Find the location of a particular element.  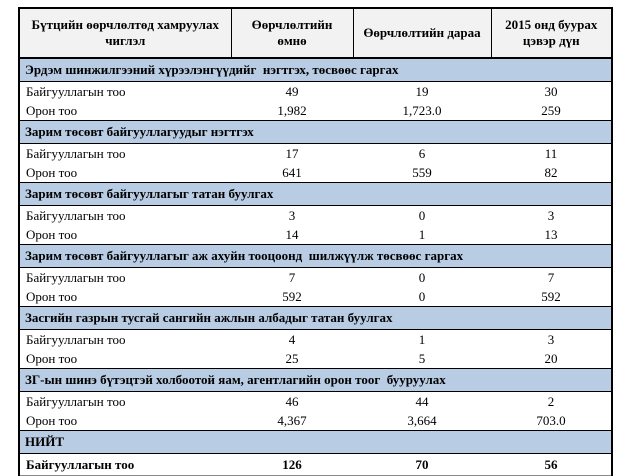

table-row: Орон тоо 592 0 592 is located at coordinates (315, 297).